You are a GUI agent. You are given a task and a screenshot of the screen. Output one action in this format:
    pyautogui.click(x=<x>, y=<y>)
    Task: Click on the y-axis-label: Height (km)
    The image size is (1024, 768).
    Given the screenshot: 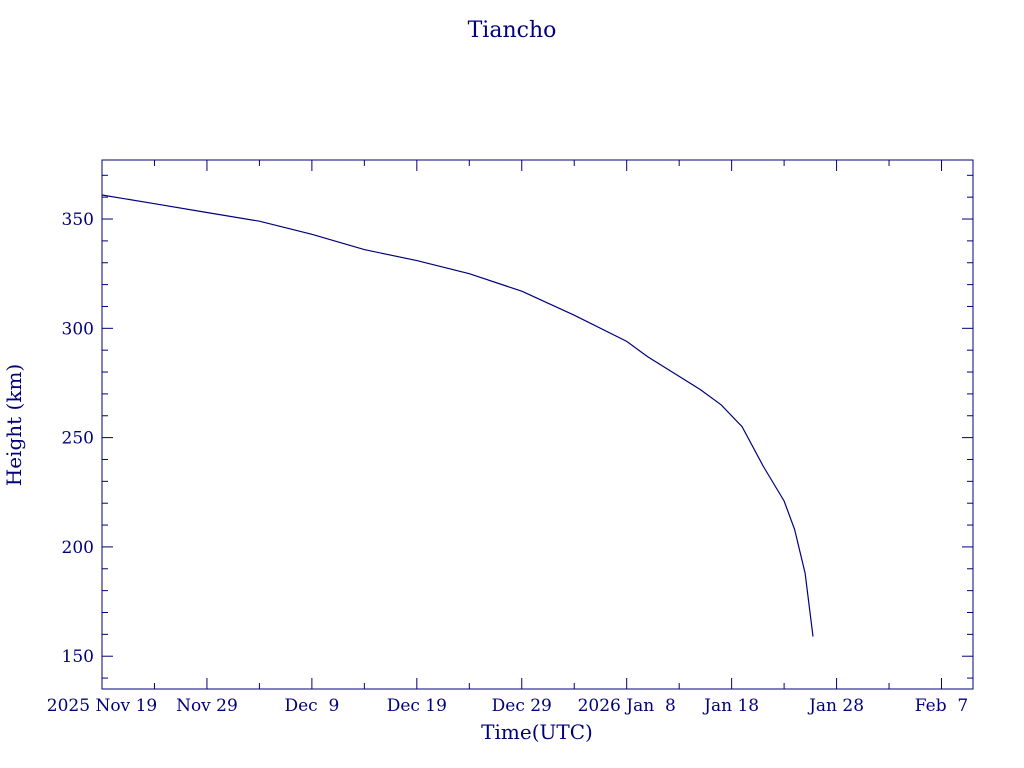 What is the action you would take?
    pyautogui.click(x=14, y=425)
    